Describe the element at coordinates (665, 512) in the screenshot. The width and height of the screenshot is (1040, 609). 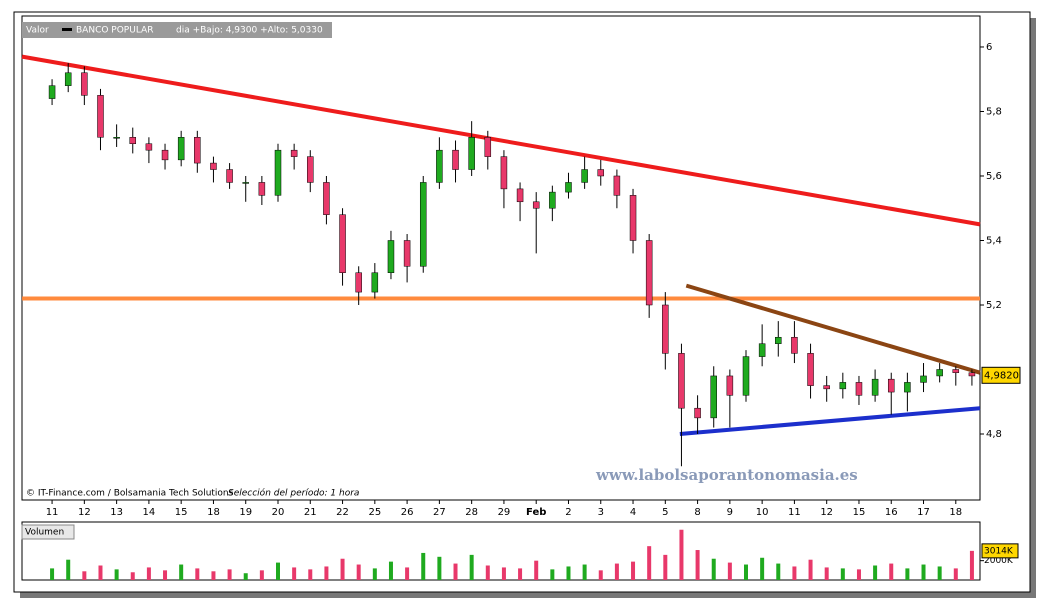
I see `x-tick-label: 5` at that location.